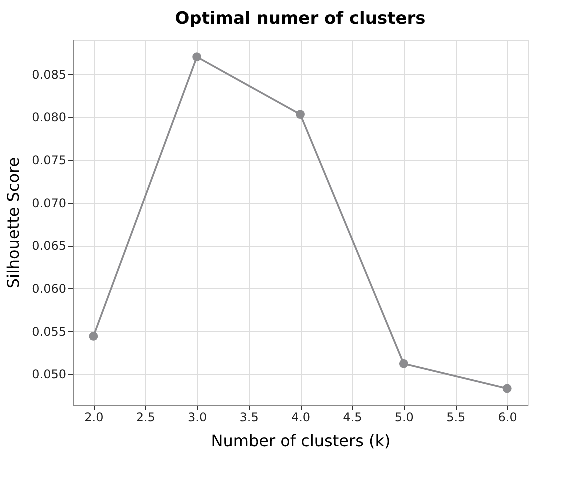 The image size is (586, 477). What do you see at coordinates (146, 417) in the screenshot?
I see `x-tick-label: 2.5` at bounding box center [146, 417].